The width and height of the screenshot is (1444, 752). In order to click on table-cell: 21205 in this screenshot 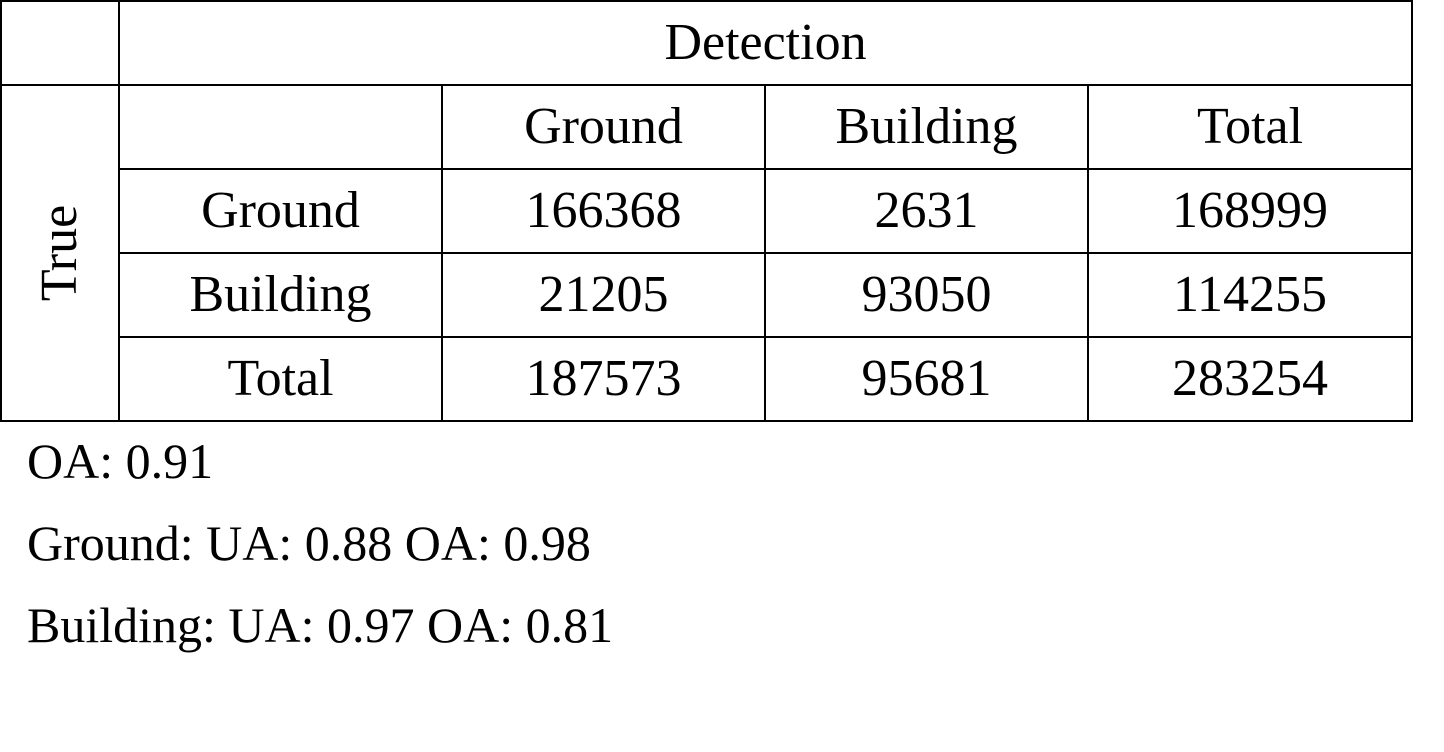, I will do `click(603, 295)`.